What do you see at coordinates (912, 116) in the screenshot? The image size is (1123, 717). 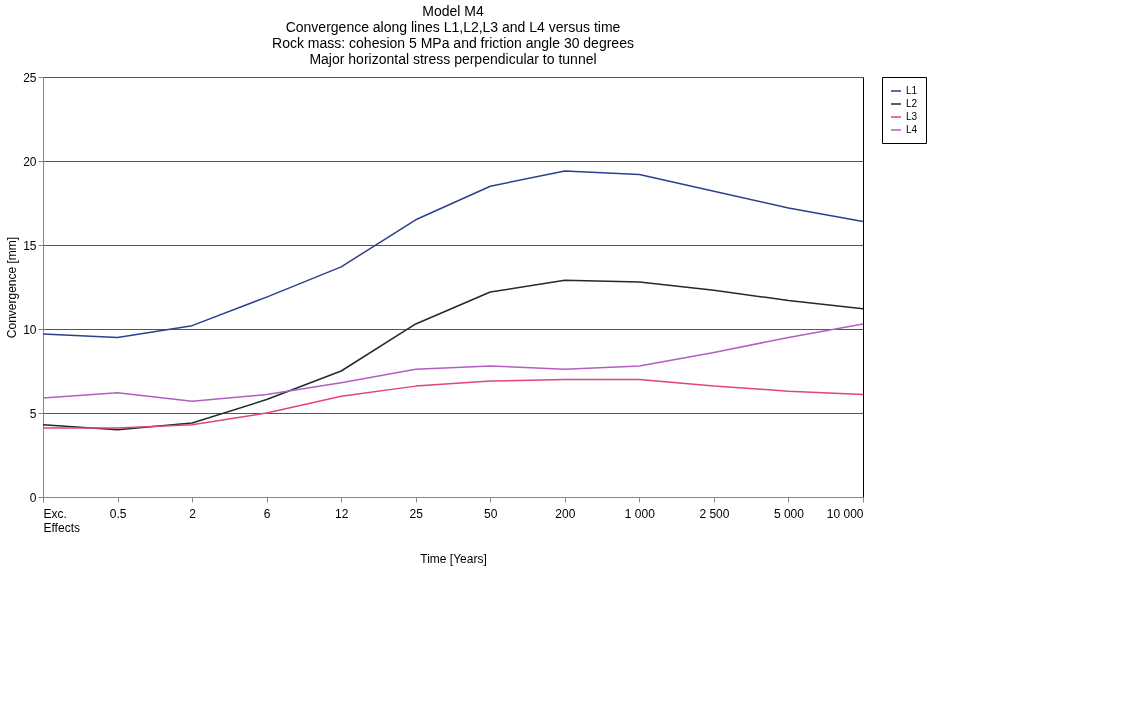 I see `legend-label: L3` at bounding box center [912, 116].